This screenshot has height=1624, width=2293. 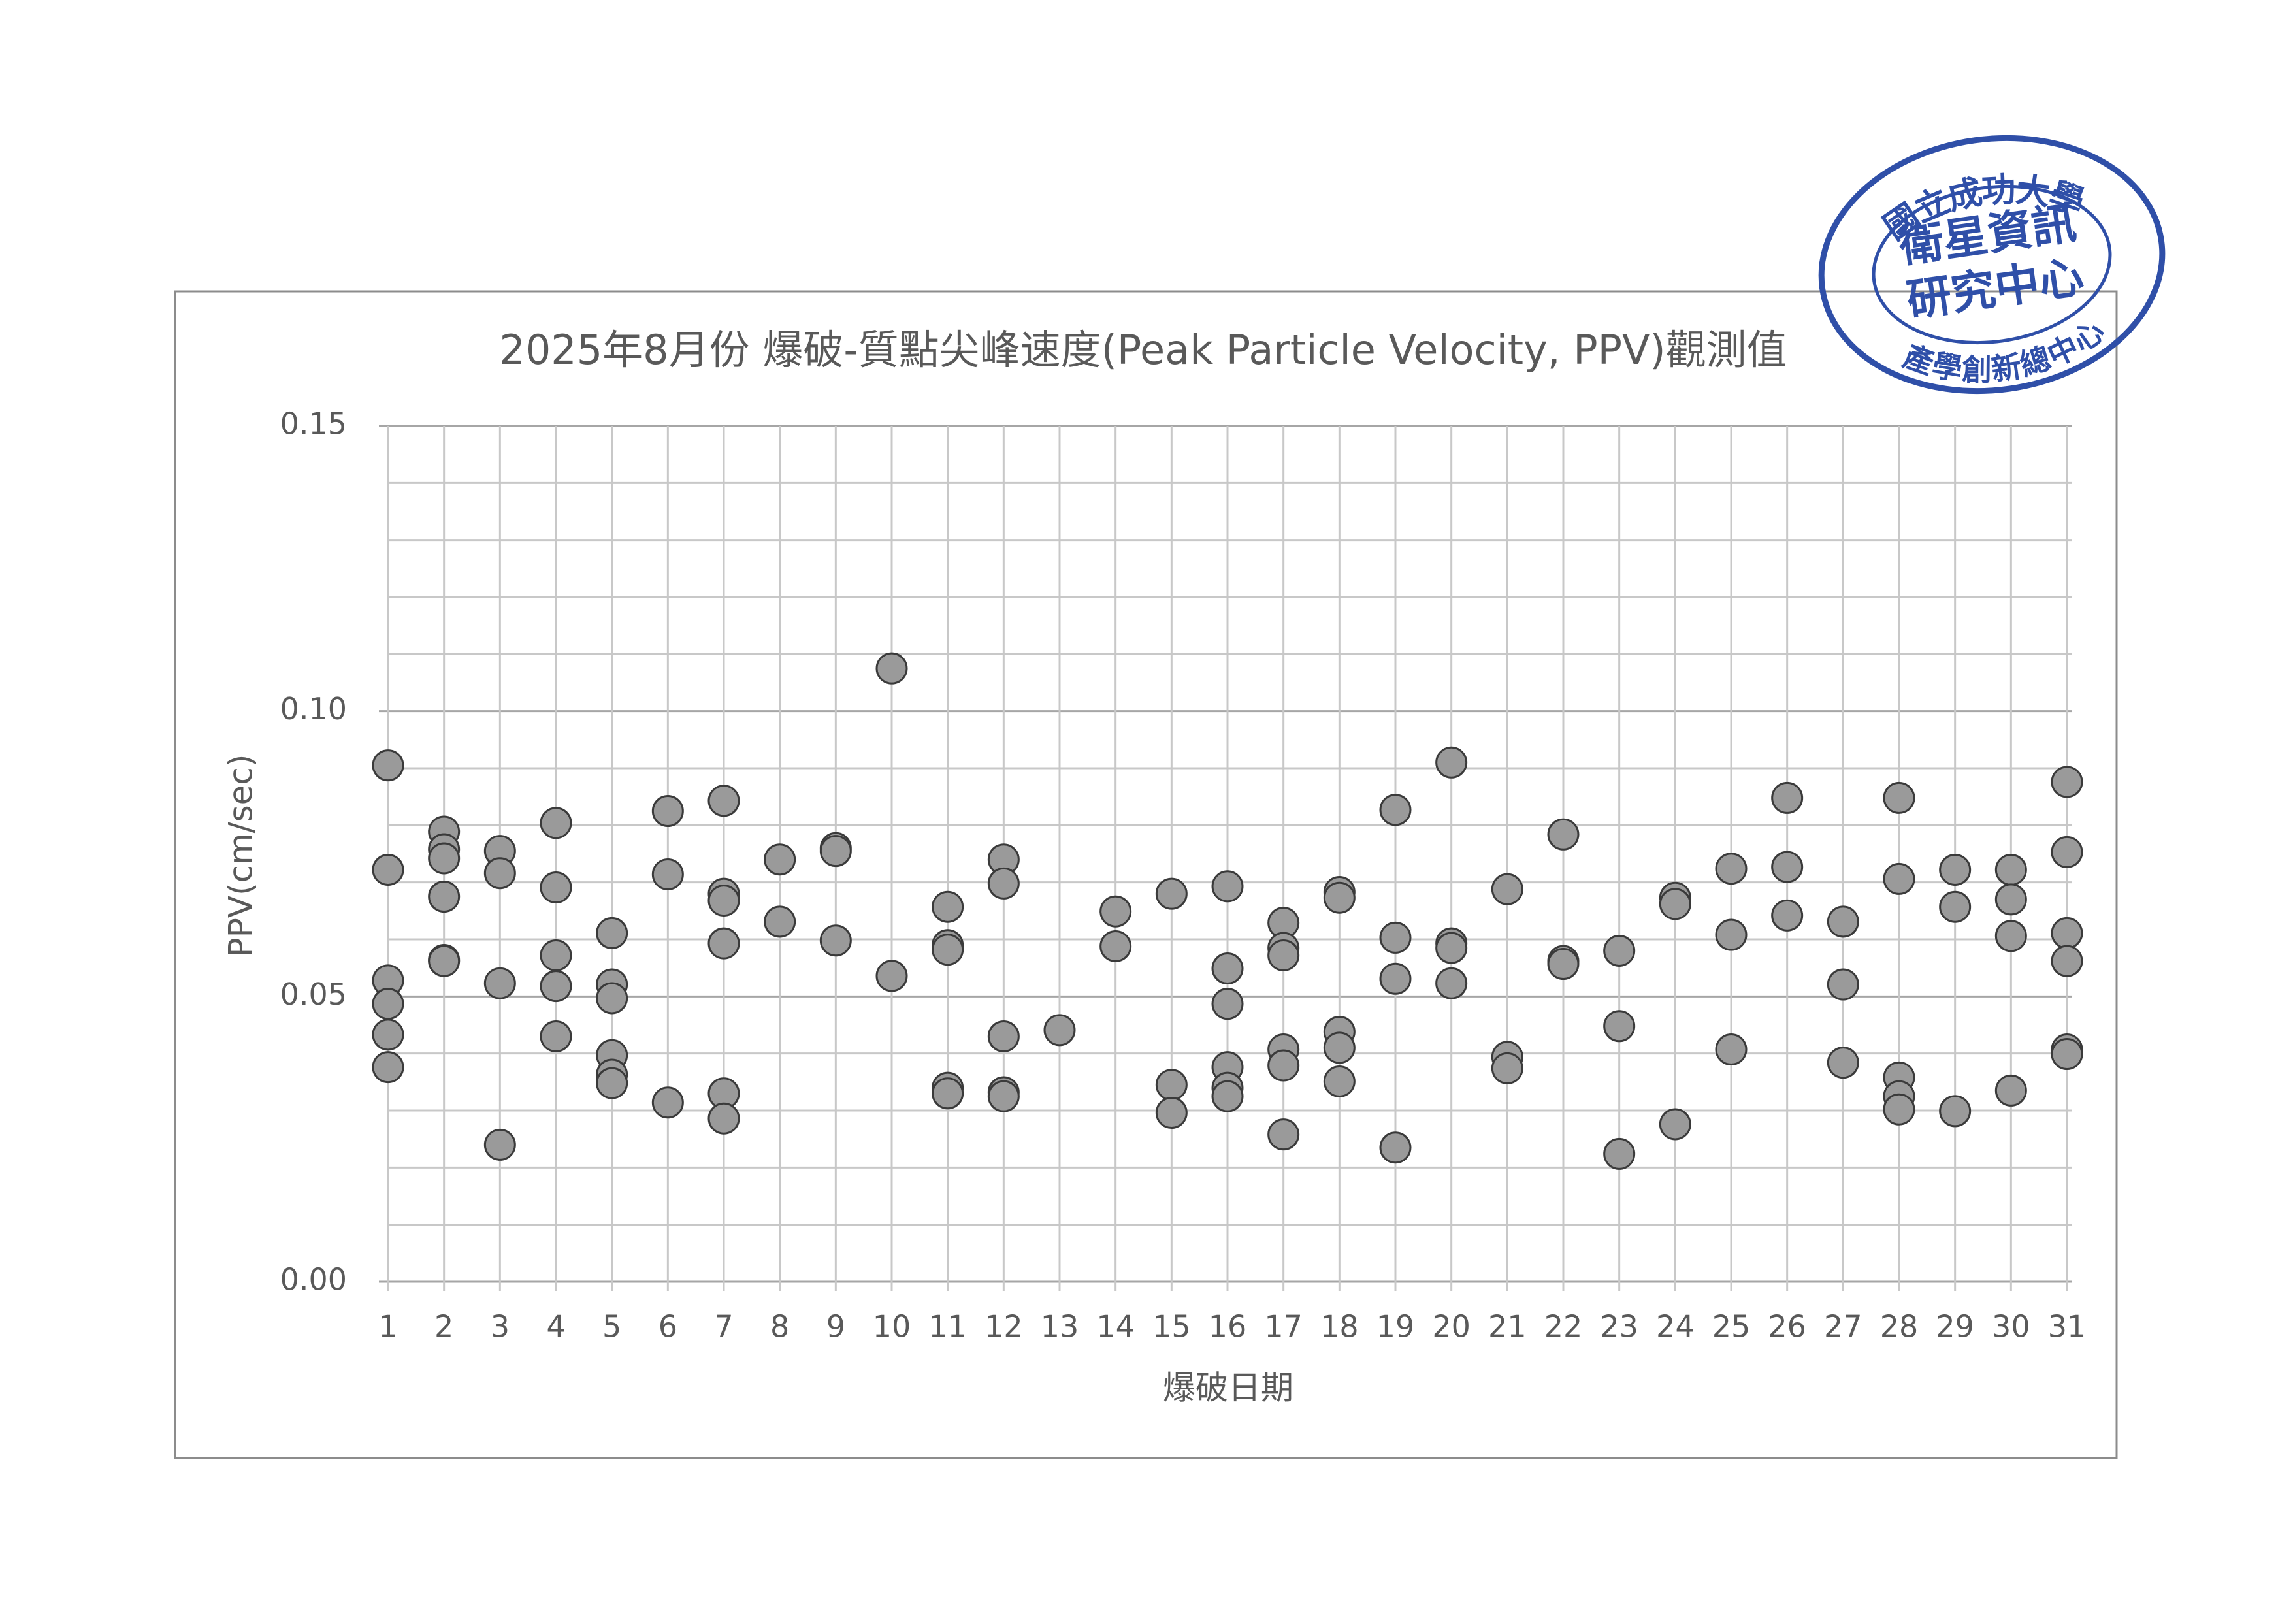 I want to click on x-tick-label: 25, so click(x=1731, y=1326).